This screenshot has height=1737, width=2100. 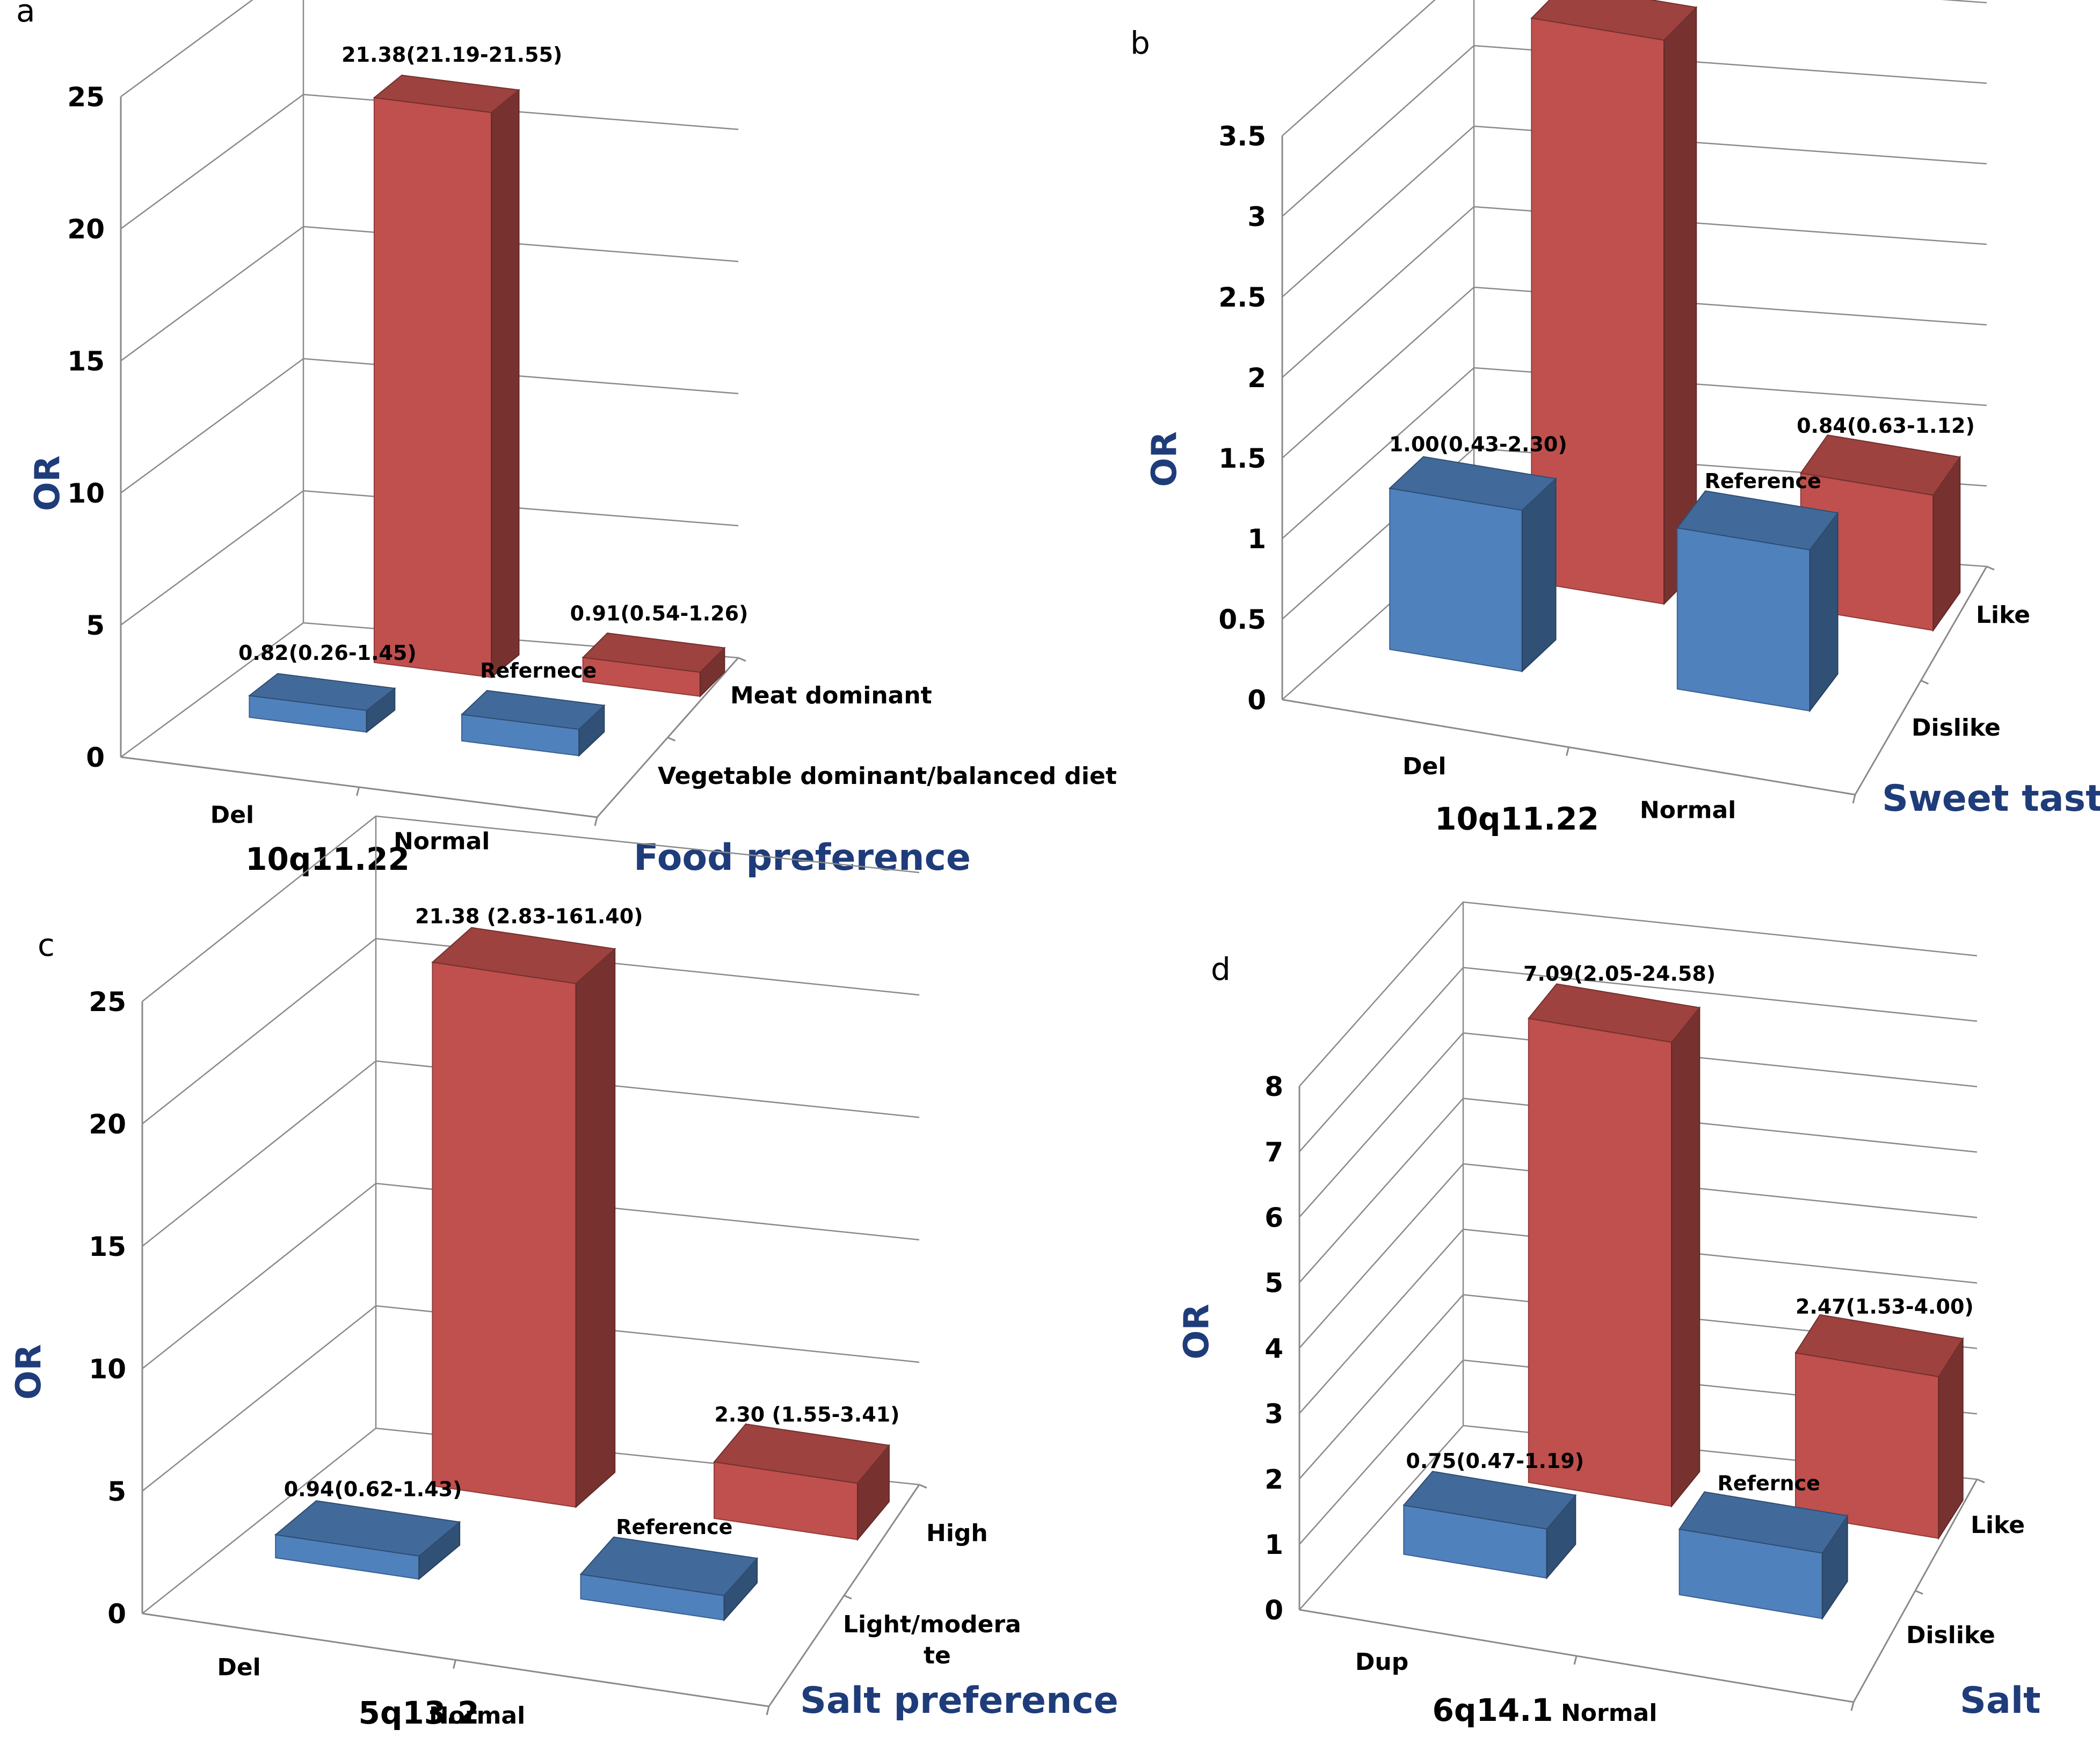 What do you see at coordinates (1957, 728) in the screenshot?
I see `z-category-label: Dislike` at bounding box center [1957, 728].